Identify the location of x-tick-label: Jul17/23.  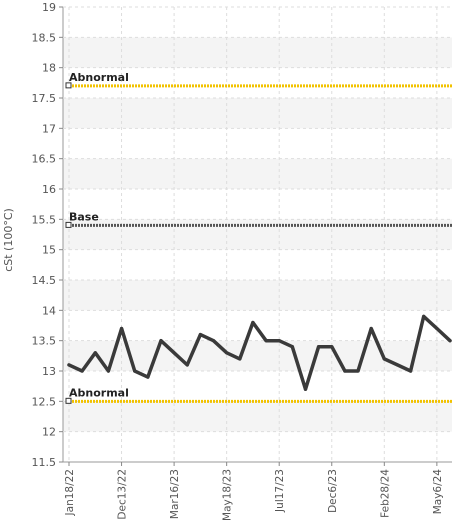
(280, 491).